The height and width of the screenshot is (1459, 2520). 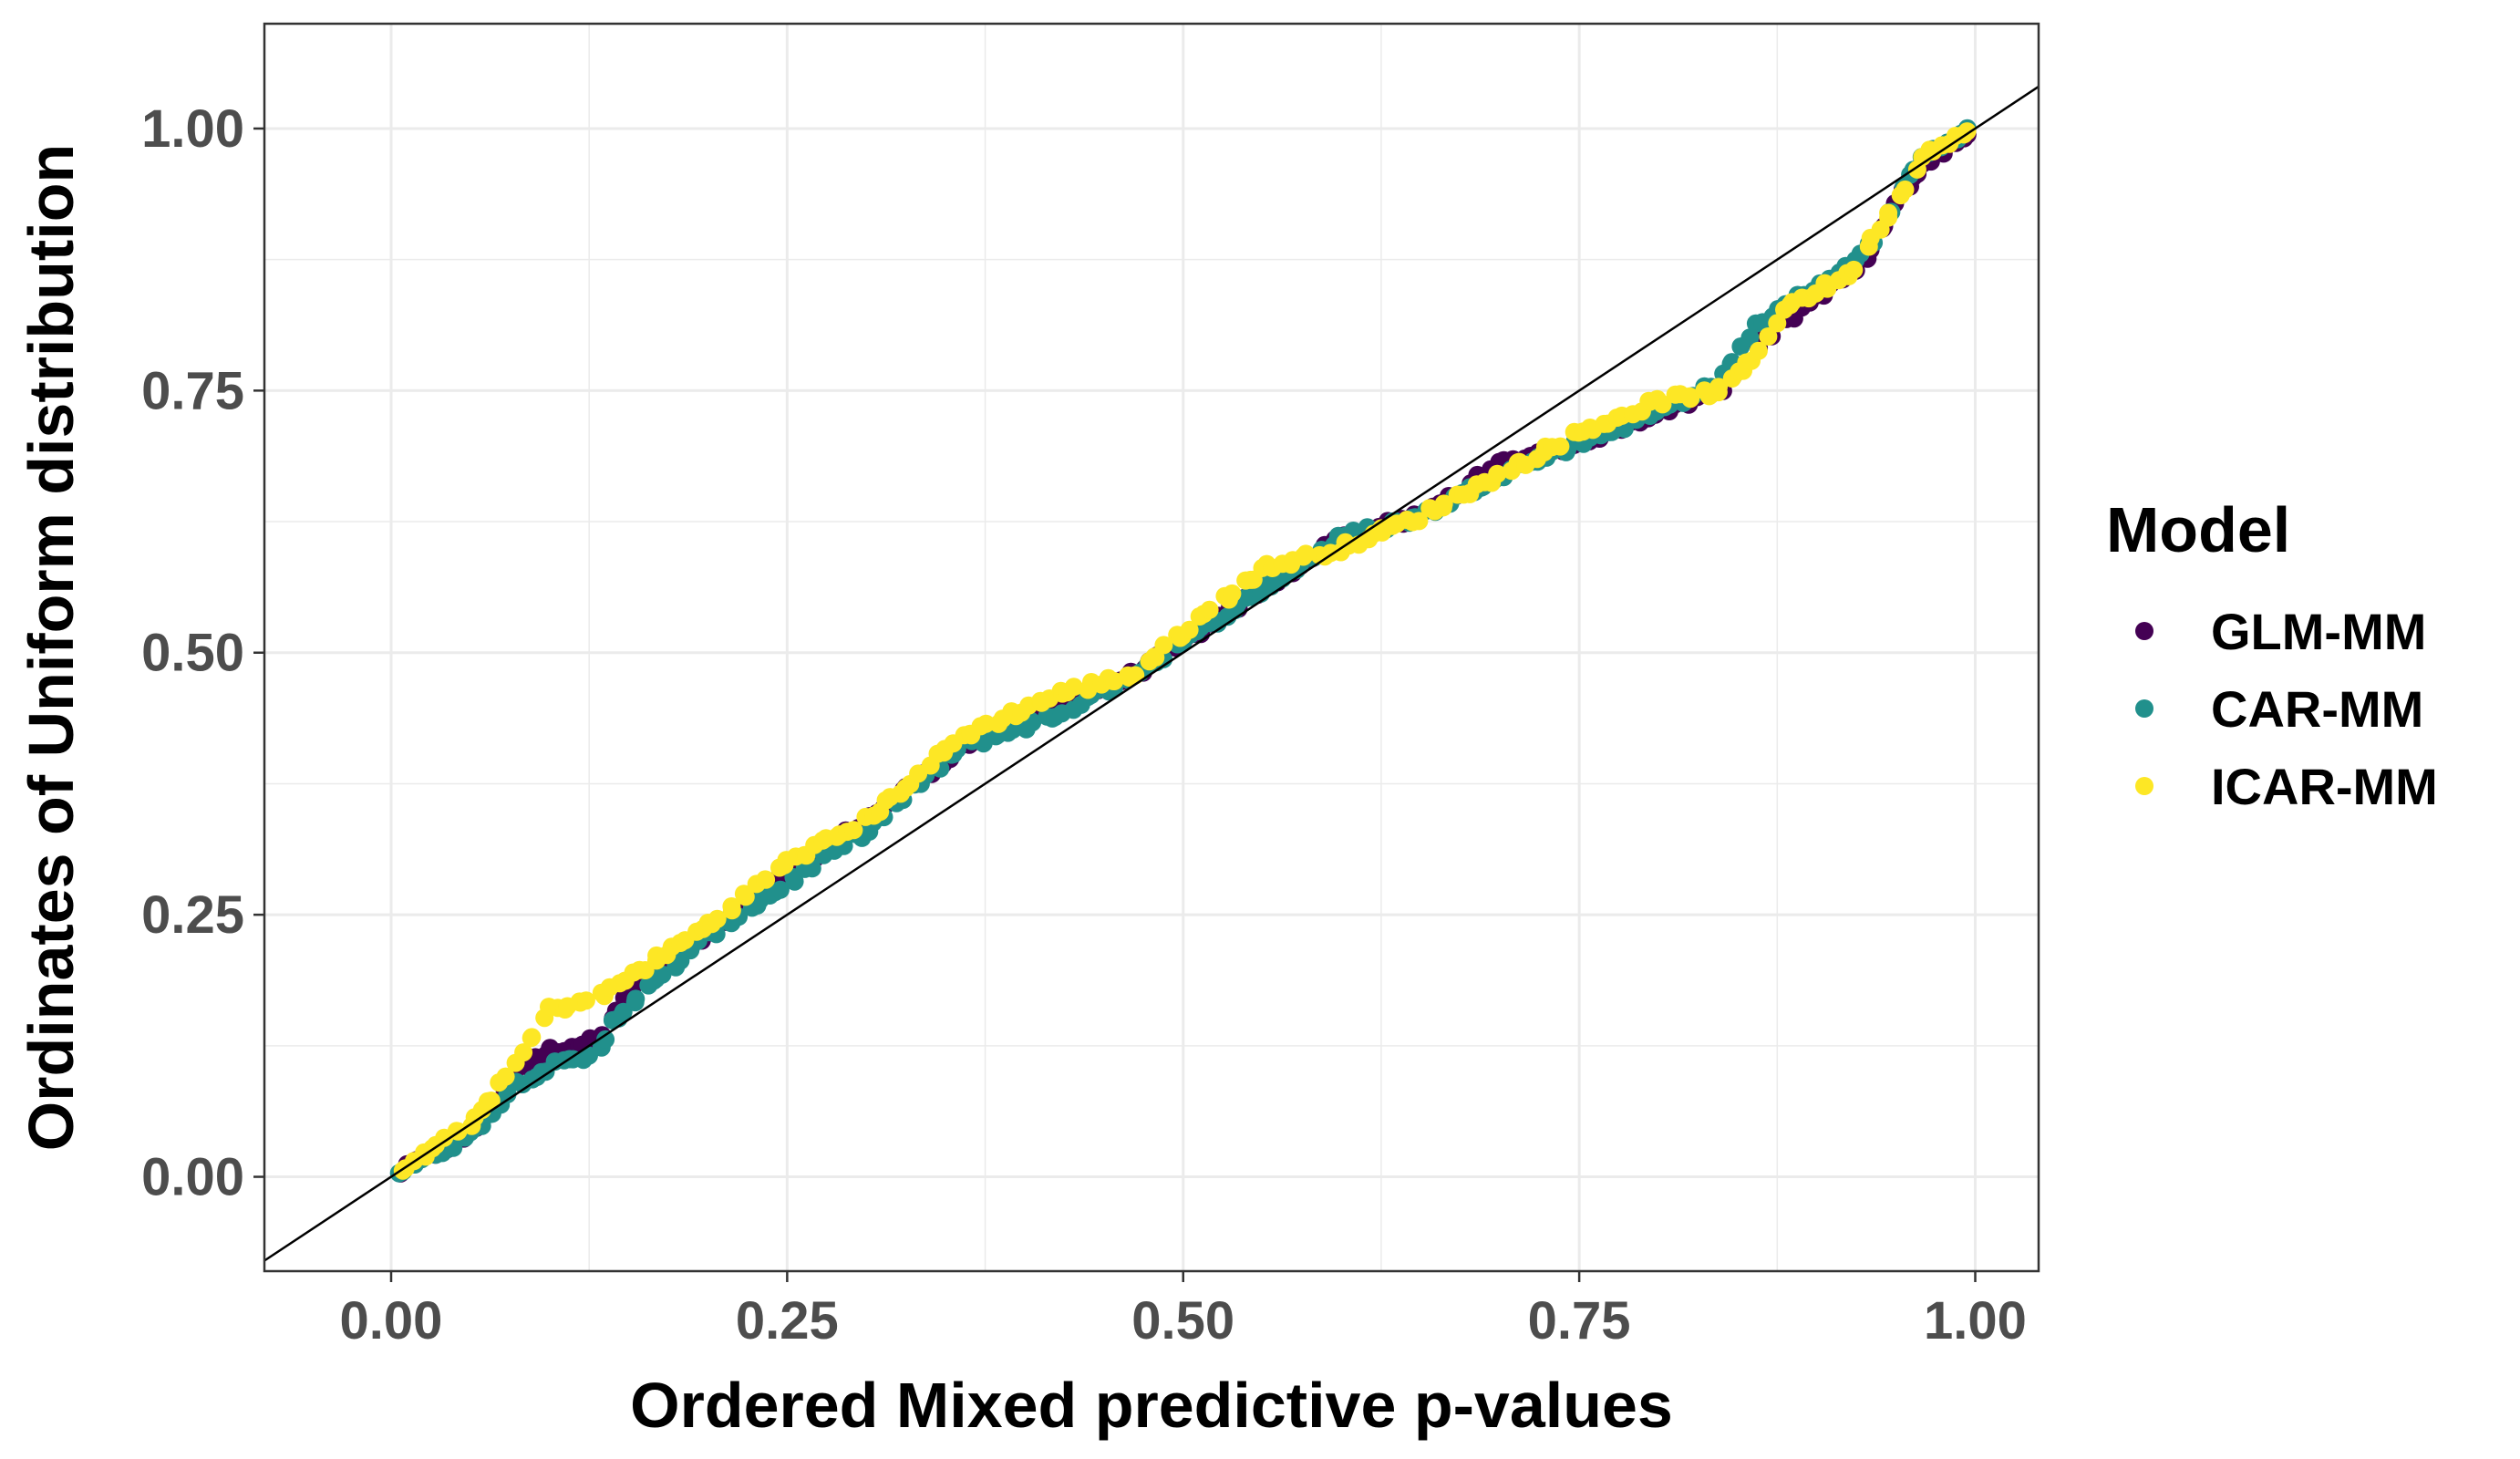 I want to click on y-tick-label: 0.25, so click(x=193, y=915).